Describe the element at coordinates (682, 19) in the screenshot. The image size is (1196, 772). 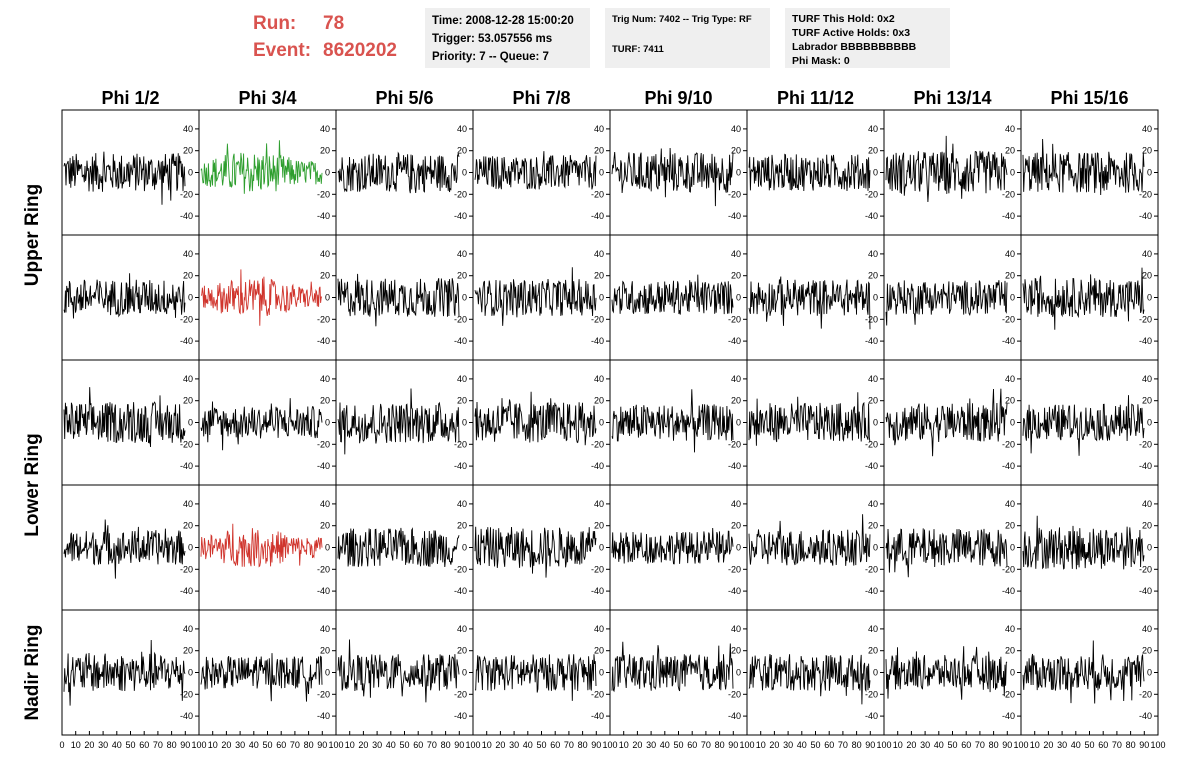
I see `trig-num-text: Trig Num: 7402 -- Trig Type: RF` at that location.